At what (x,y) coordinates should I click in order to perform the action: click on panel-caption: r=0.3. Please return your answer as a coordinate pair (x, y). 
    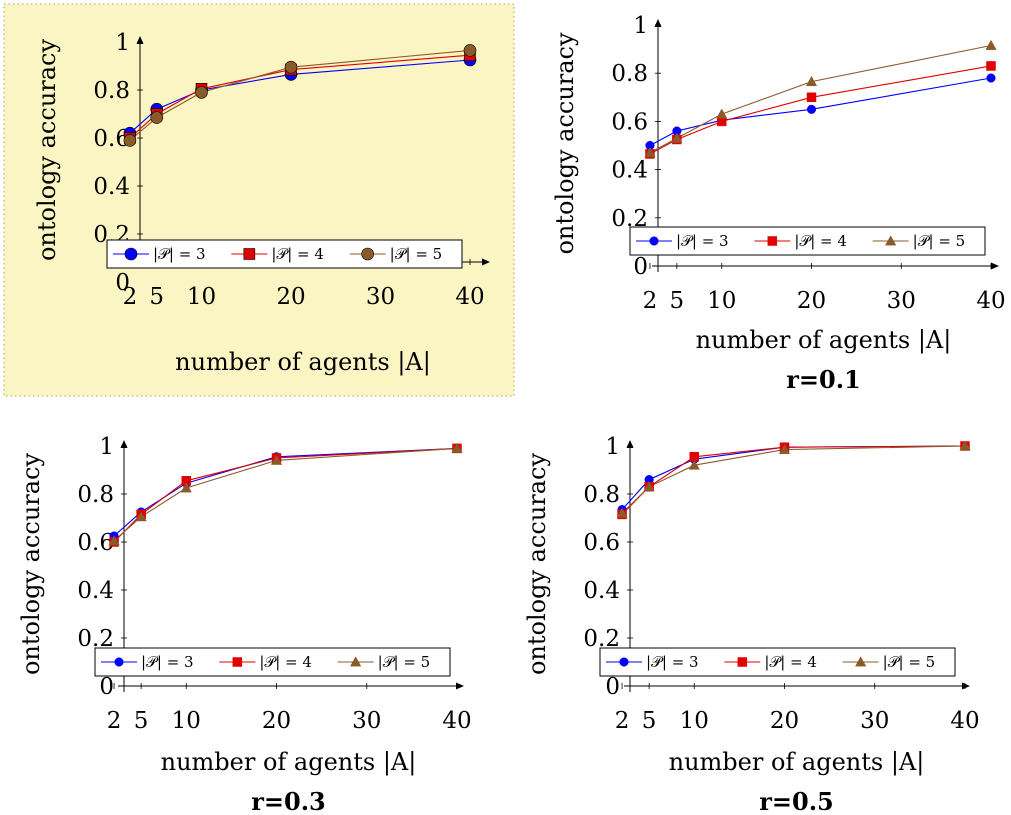
    Looking at the image, I should click on (288, 801).